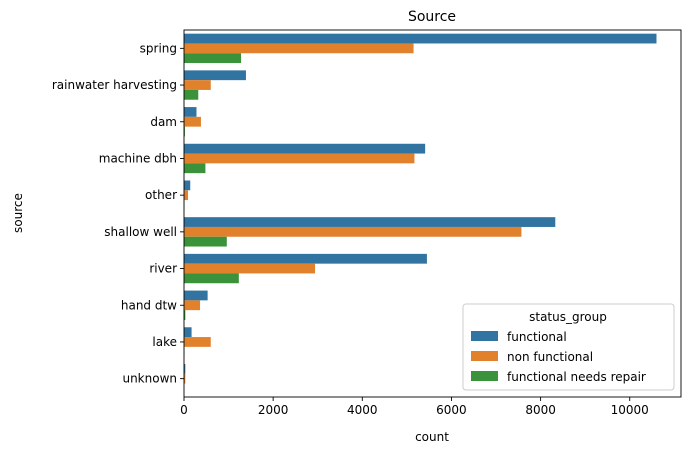 The height and width of the screenshot is (453, 690). Describe the element at coordinates (299, 158) in the screenshot. I see `bar-machine-dbh-non-functional` at that location.